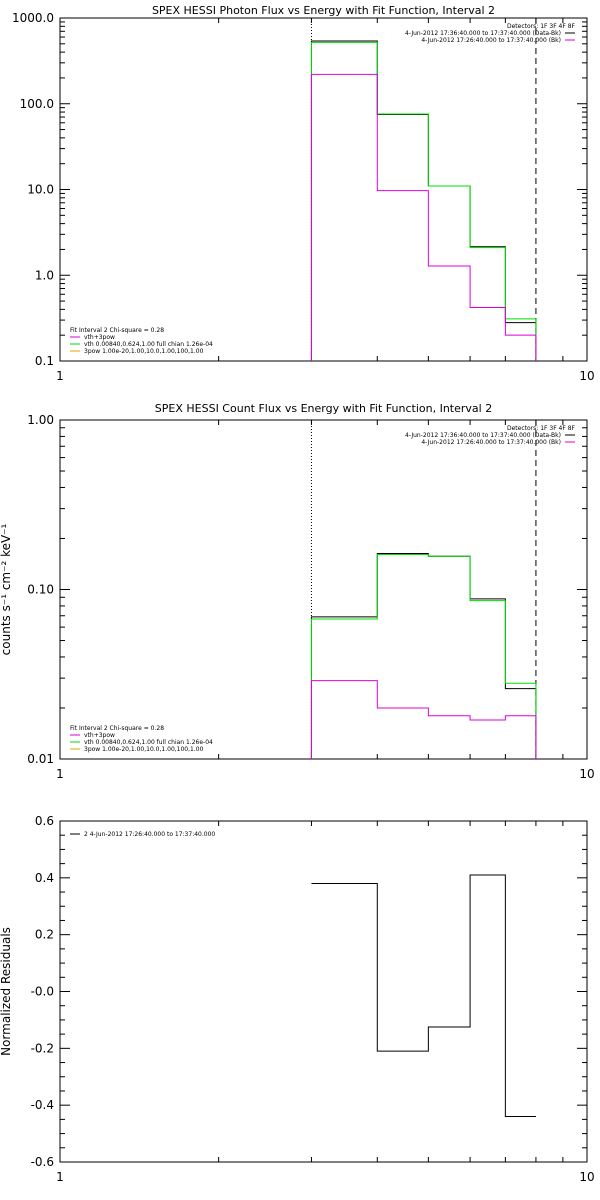  I want to click on y-tick-label: 10.0, so click(40, 190).